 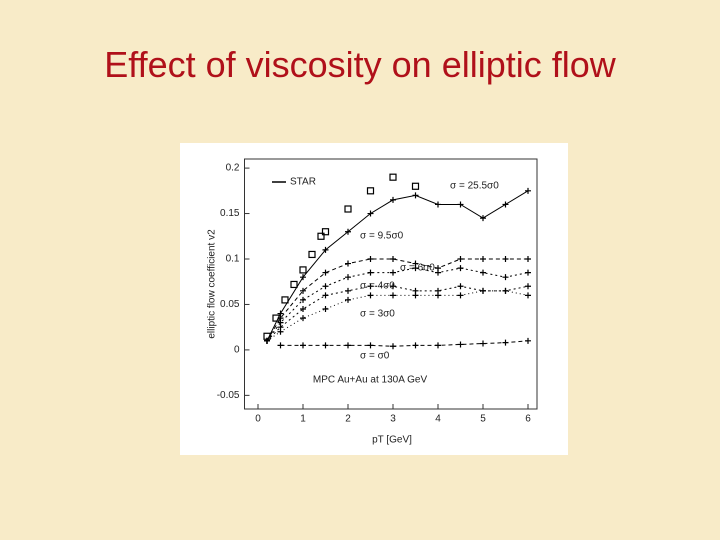 I want to click on x-tick-label: 0, so click(x=258, y=419).